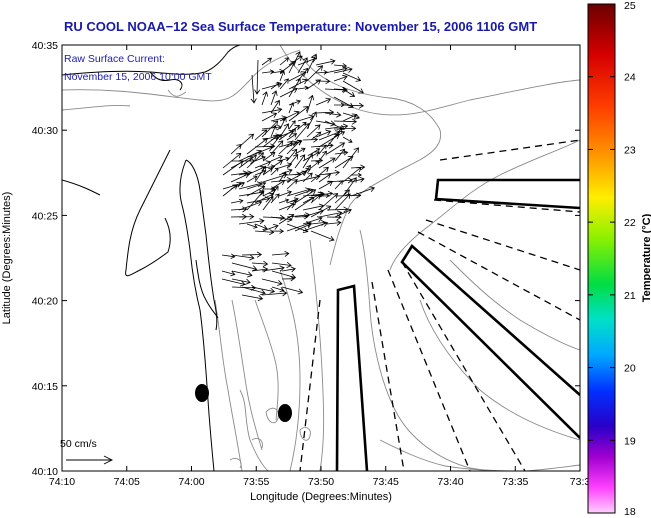 The image size is (651, 518). I want to click on colorbar-tick-label: 18, so click(630, 512).